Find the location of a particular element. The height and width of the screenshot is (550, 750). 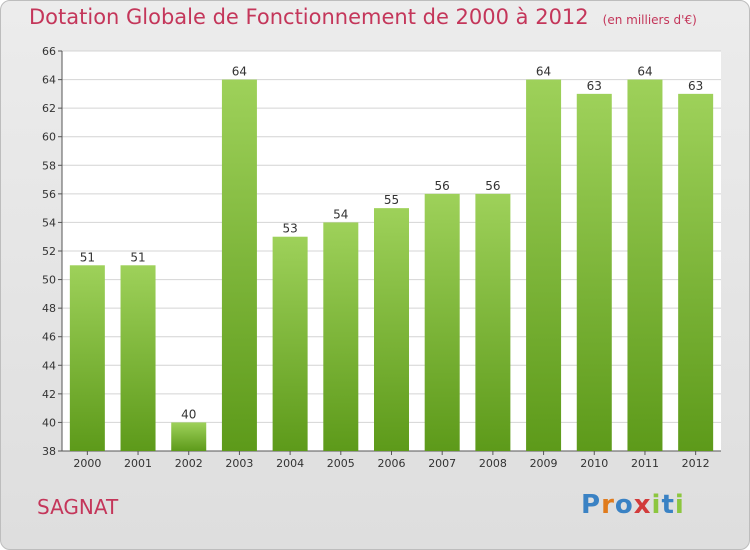

x-tick-label: 2011 is located at coordinates (645, 463).